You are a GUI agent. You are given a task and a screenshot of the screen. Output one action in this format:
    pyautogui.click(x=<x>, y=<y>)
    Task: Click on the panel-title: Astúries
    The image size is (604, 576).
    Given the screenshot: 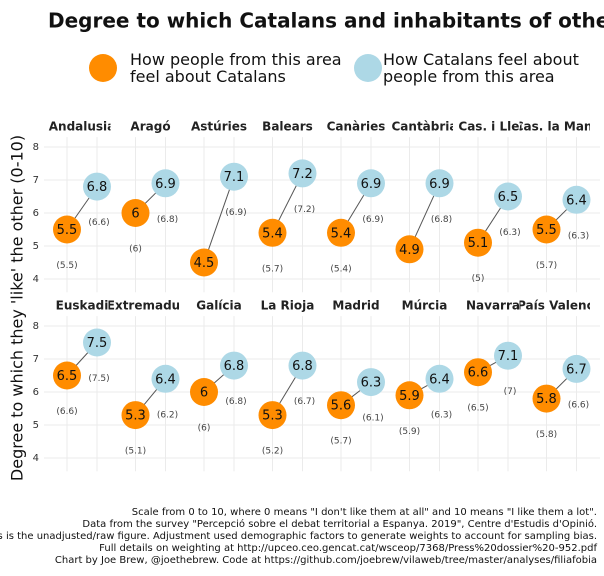 What is the action you would take?
    pyautogui.click(x=219, y=127)
    